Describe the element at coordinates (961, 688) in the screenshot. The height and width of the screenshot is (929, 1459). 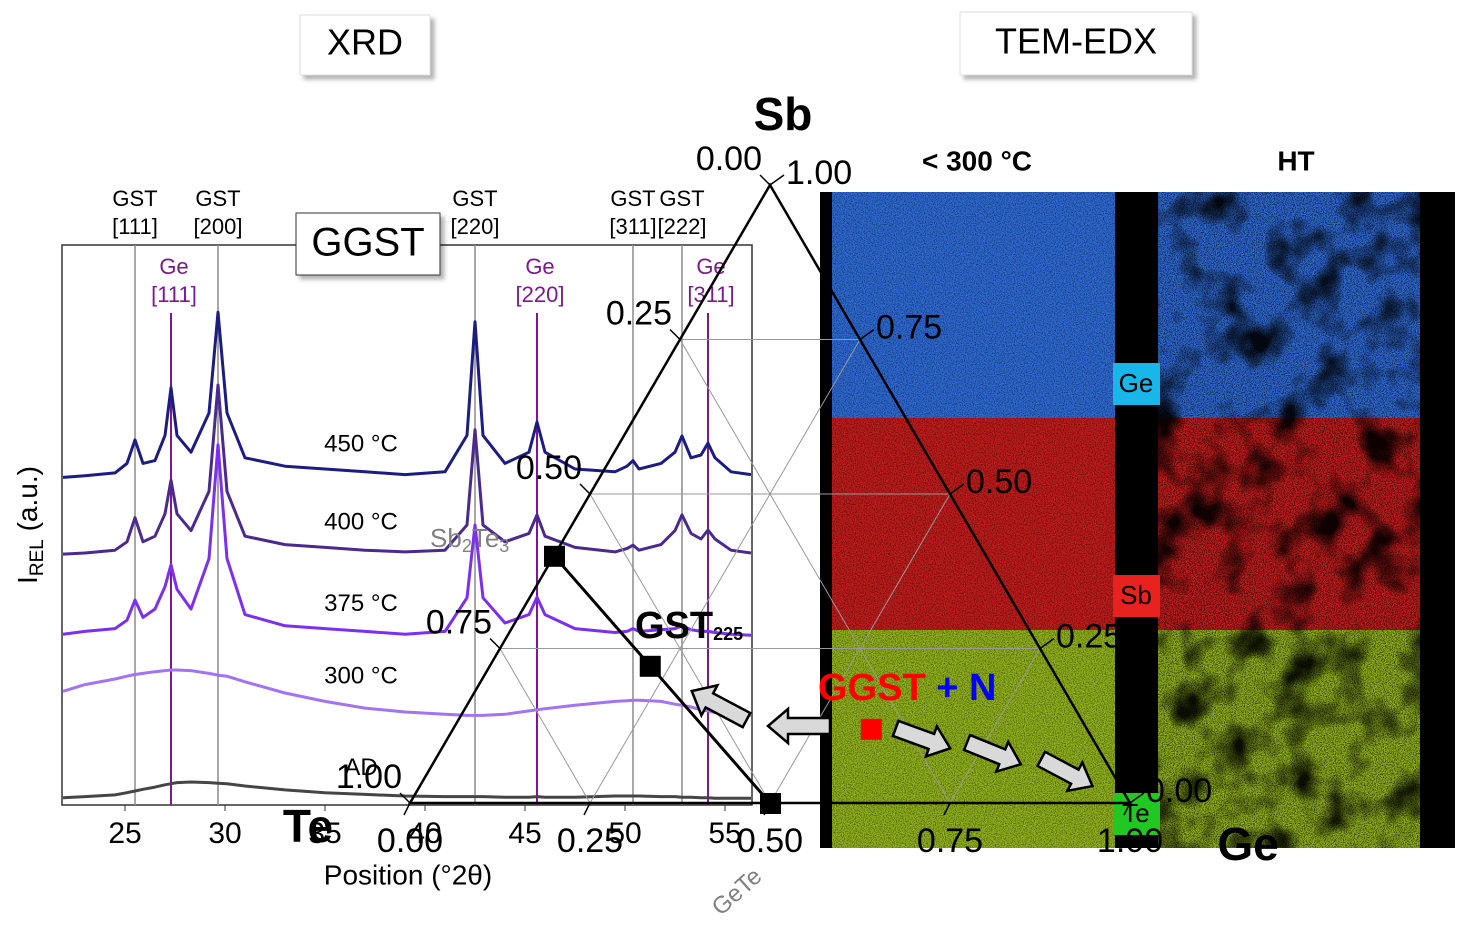
I see `label-part: + N` at that location.